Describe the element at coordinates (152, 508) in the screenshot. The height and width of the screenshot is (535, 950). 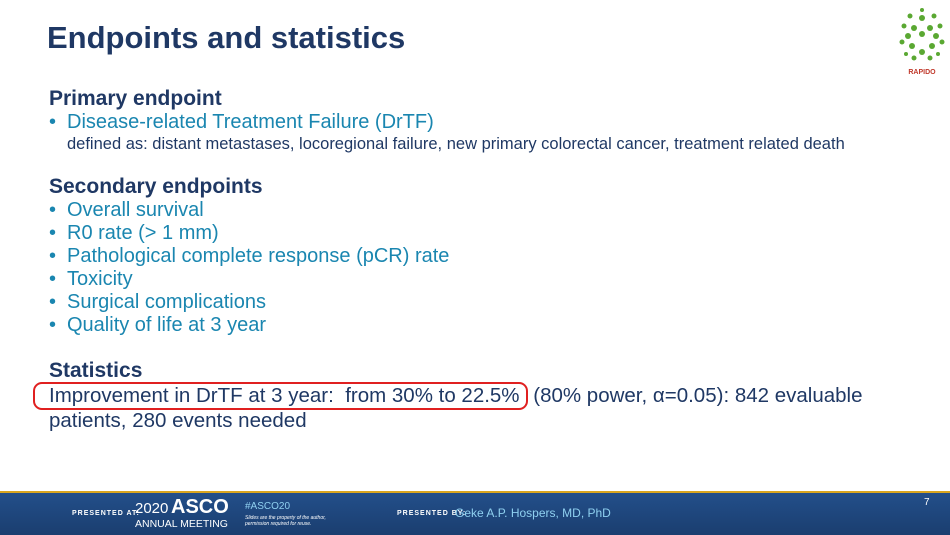
I see `year: 2020` at that location.